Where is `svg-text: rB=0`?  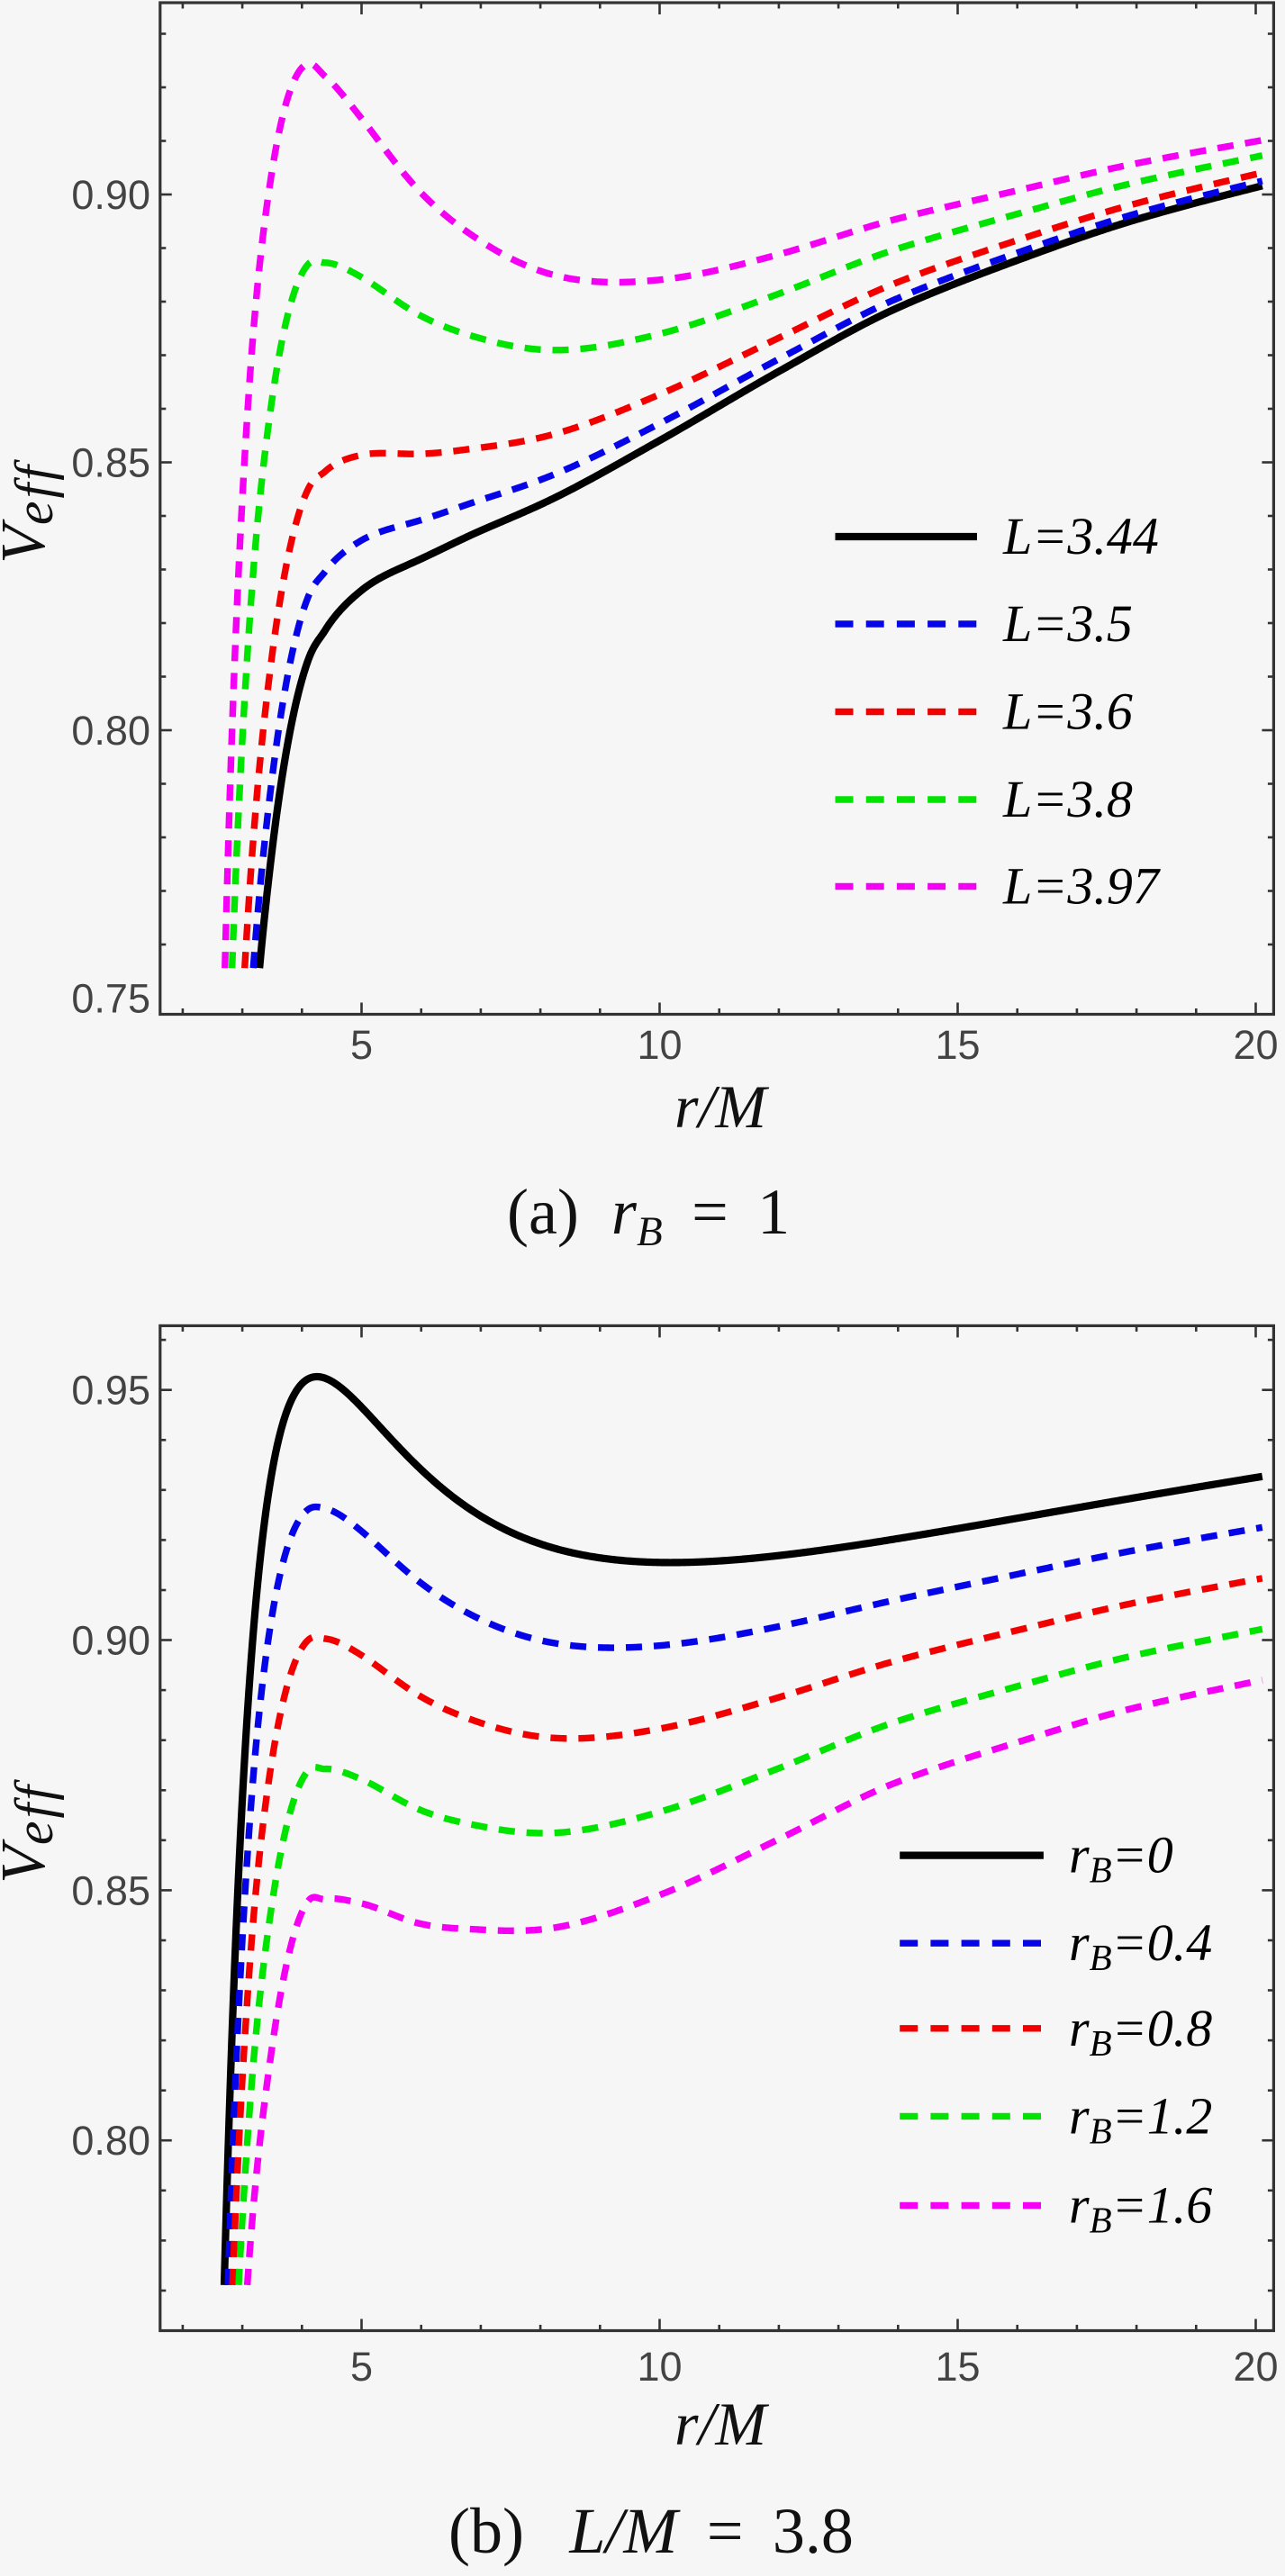
svg-text: rB=0 is located at coordinates (1121, 1858).